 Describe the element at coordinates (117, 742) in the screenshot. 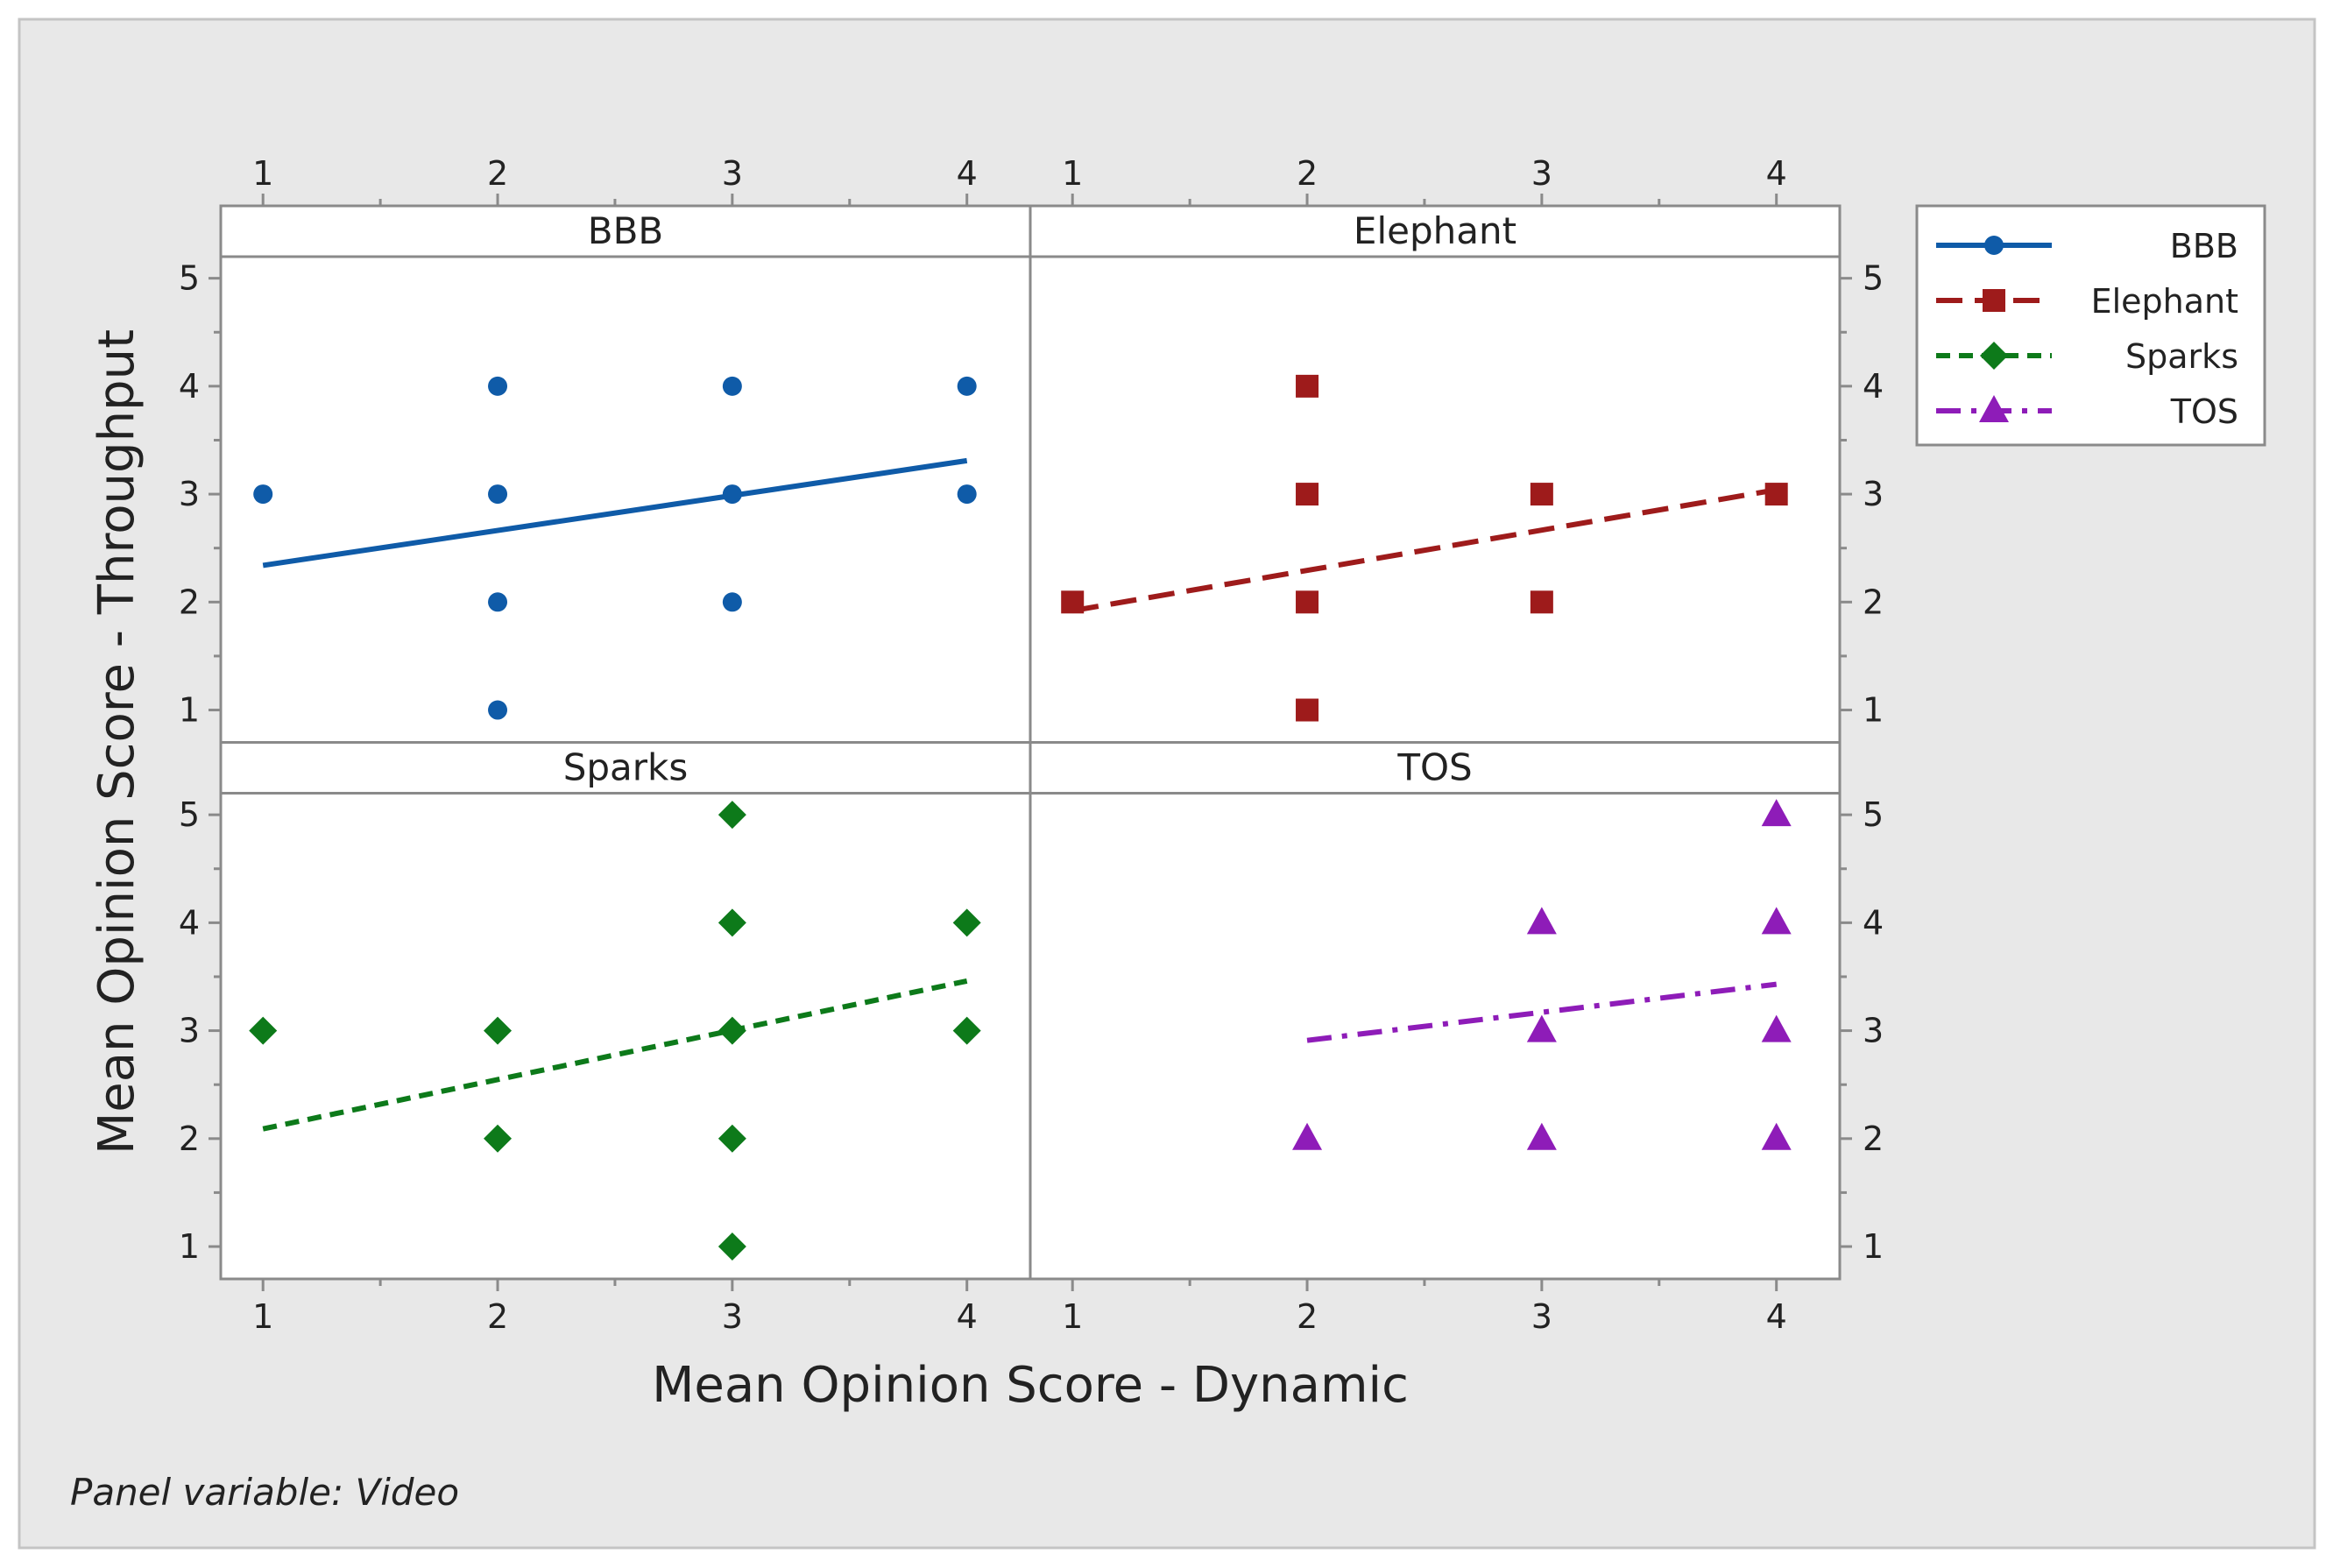

I see `y-axis-title: Mean Opinion Score - Throughput` at that location.